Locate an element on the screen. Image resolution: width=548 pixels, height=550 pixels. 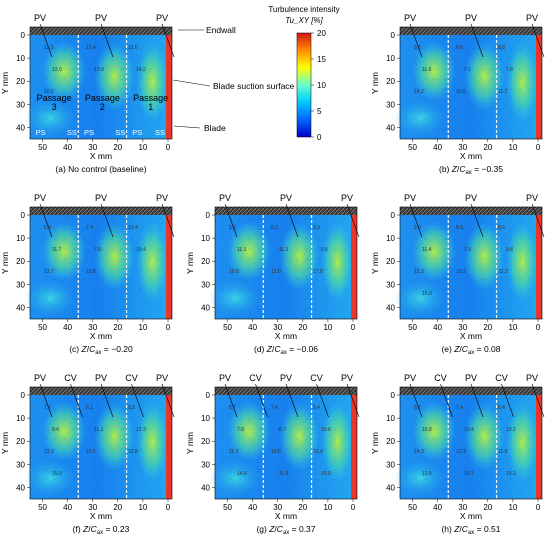
y-tick-label: 0 is located at coordinates (393, 35).